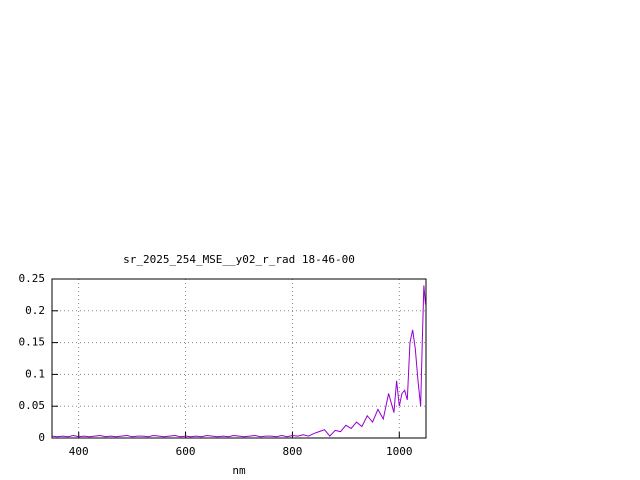 The image size is (640, 480). I want to click on x-axis-label: nm, so click(239, 470).